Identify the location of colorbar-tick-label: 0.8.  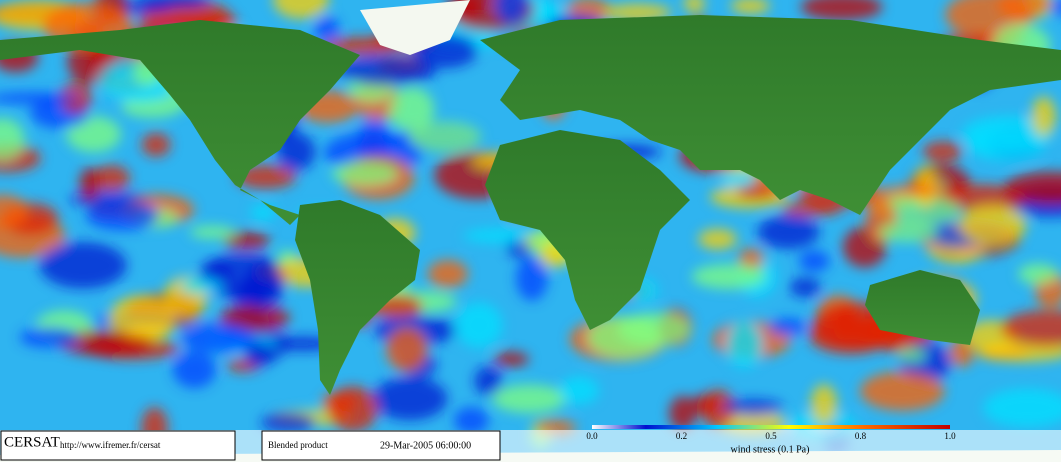
(861, 436).